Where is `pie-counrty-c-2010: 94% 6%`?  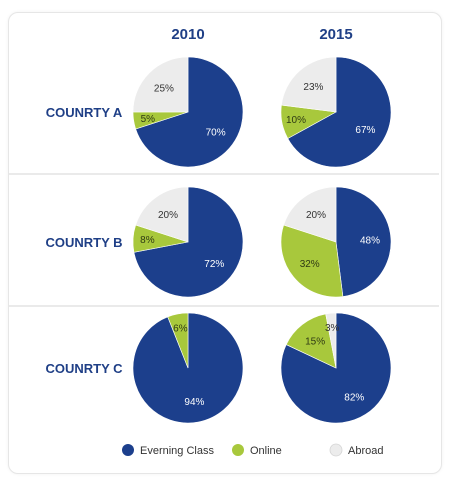
pie-counrty-c-2010: 94% 6% is located at coordinates (188, 368).